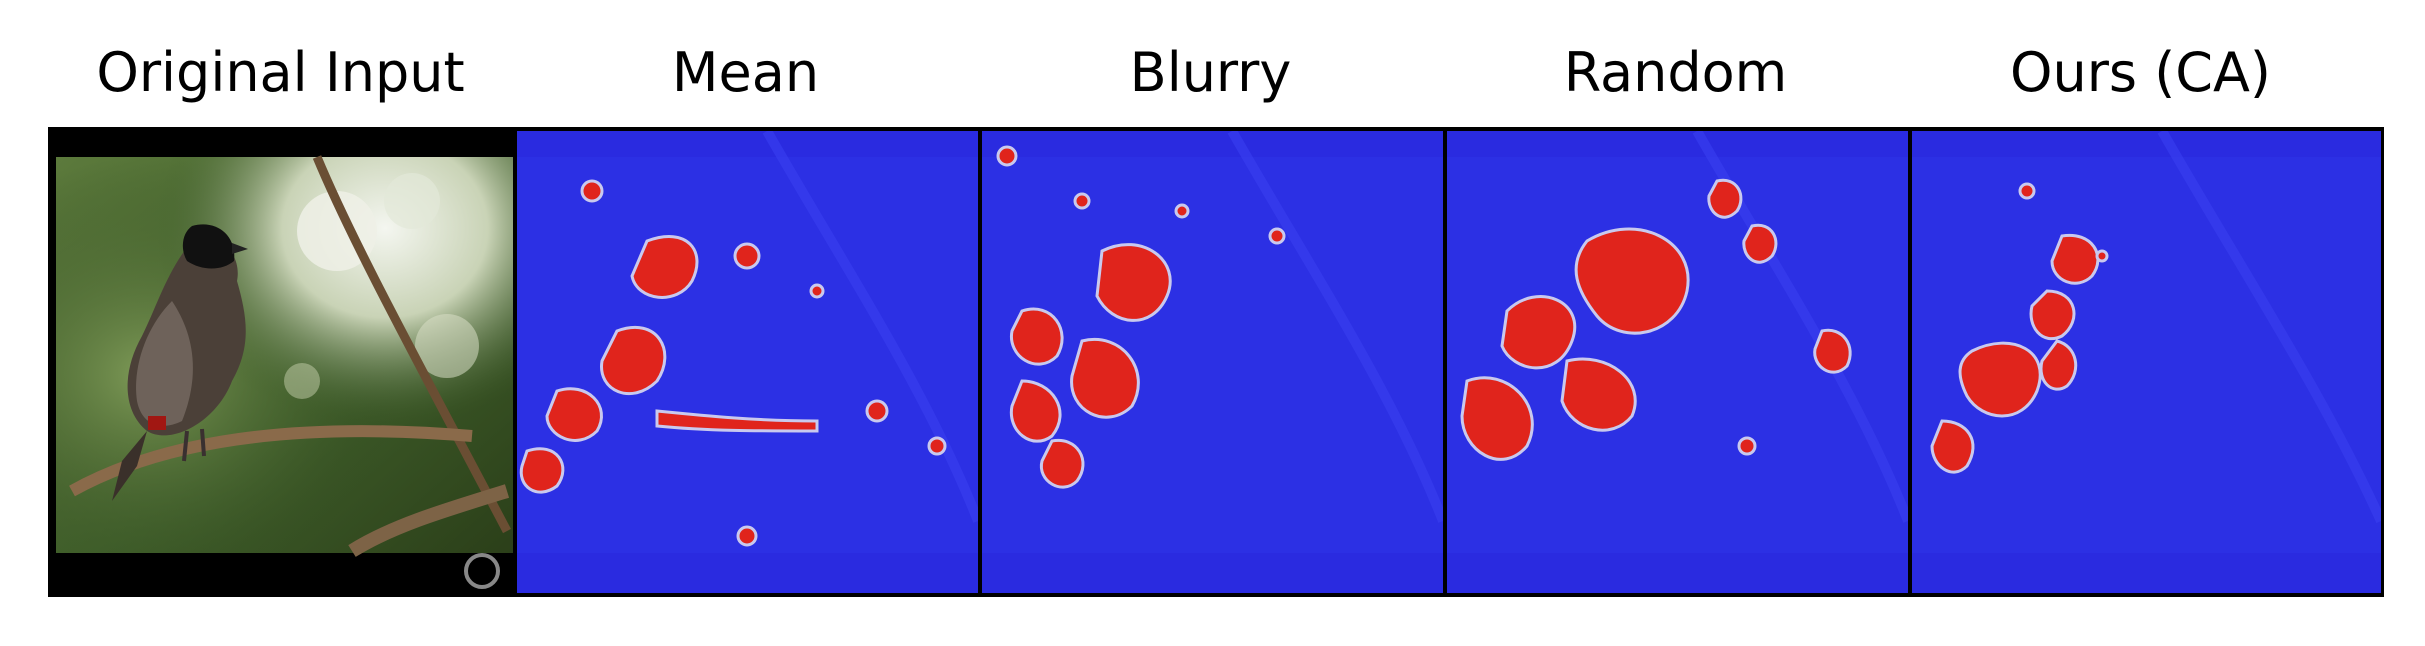 Image resolution: width=2425 pixels, height=646 pixels. What do you see at coordinates (1212, 362) in the screenshot?
I see `blurry-saliency-map` at bounding box center [1212, 362].